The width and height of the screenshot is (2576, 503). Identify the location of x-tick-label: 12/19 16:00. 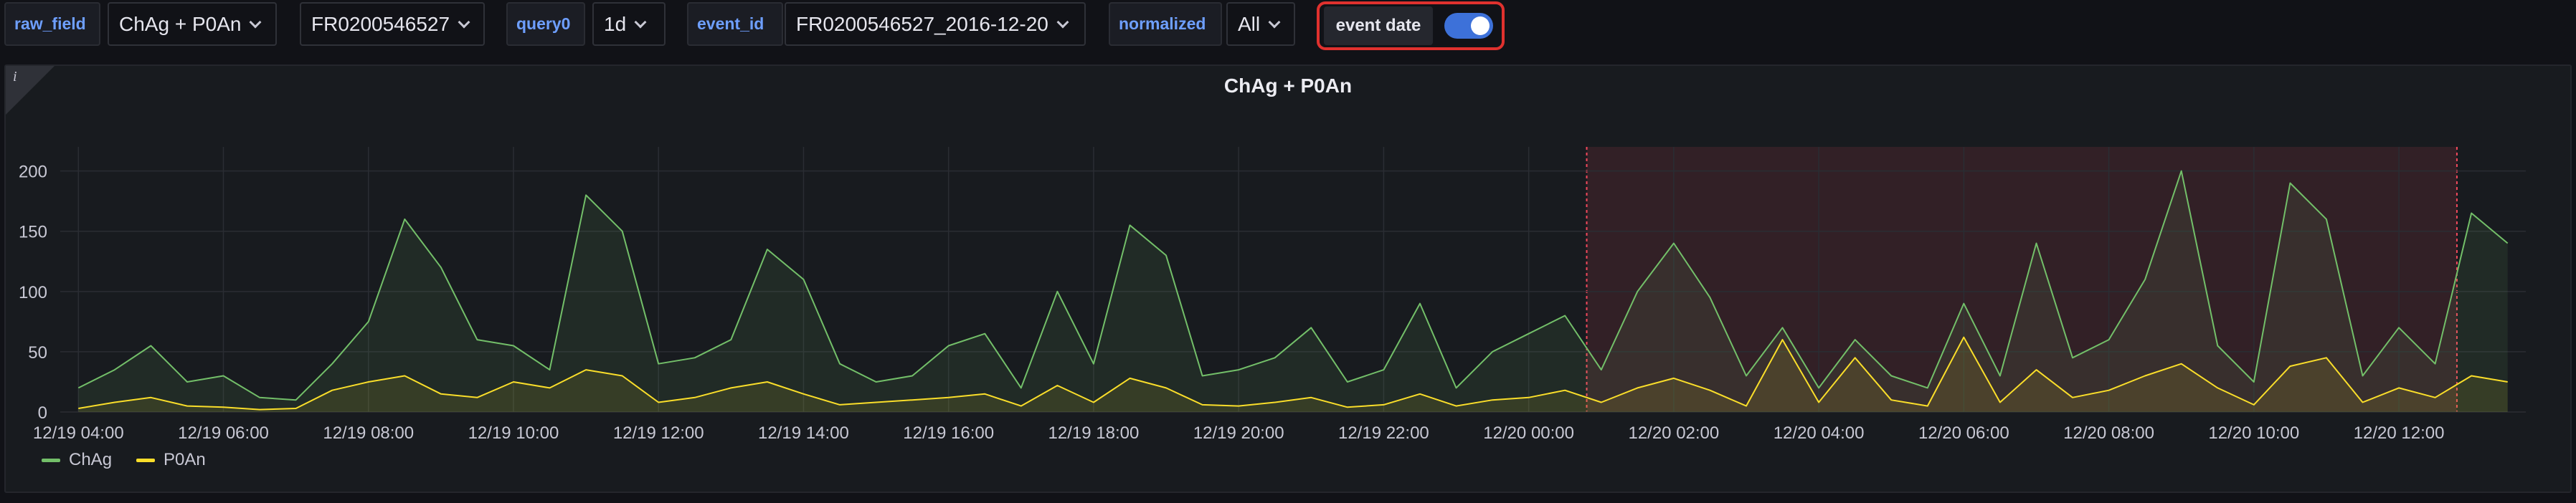
(948, 433).